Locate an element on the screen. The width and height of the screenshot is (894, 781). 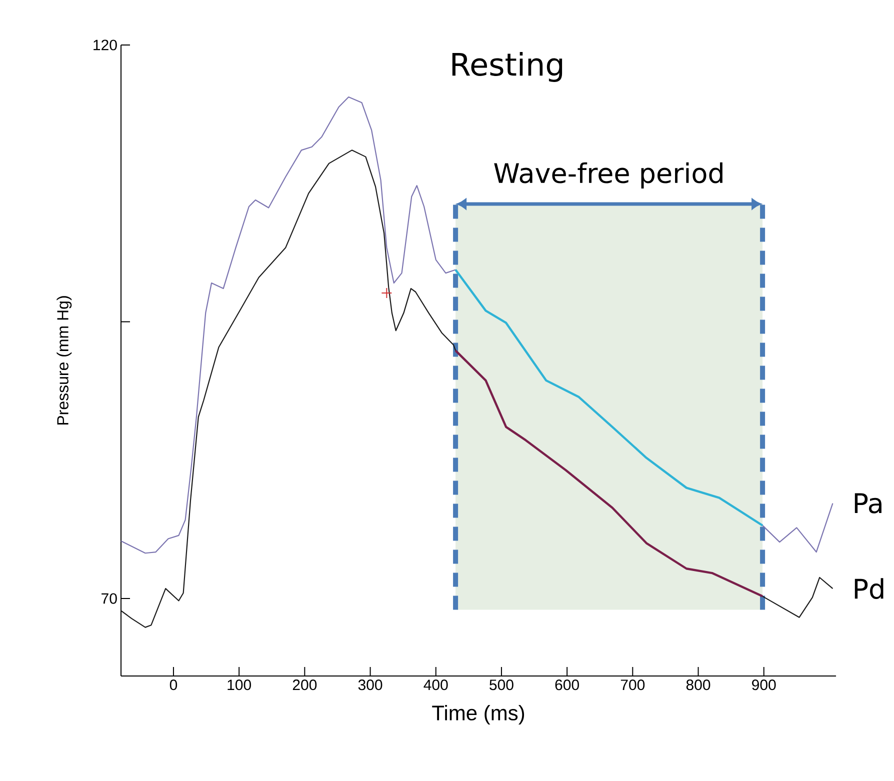
series-label: Pa is located at coordinates (868, 503).